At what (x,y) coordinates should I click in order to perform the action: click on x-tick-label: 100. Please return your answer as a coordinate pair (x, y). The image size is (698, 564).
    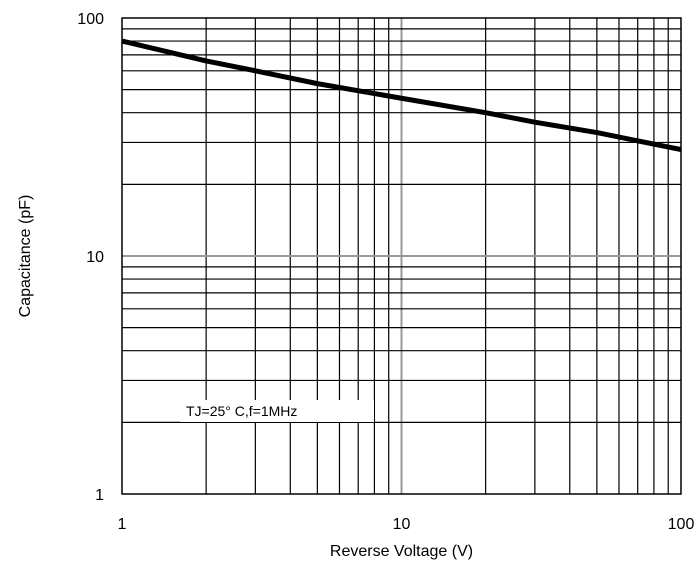
    Looking at the image, I should click on (681, 524).